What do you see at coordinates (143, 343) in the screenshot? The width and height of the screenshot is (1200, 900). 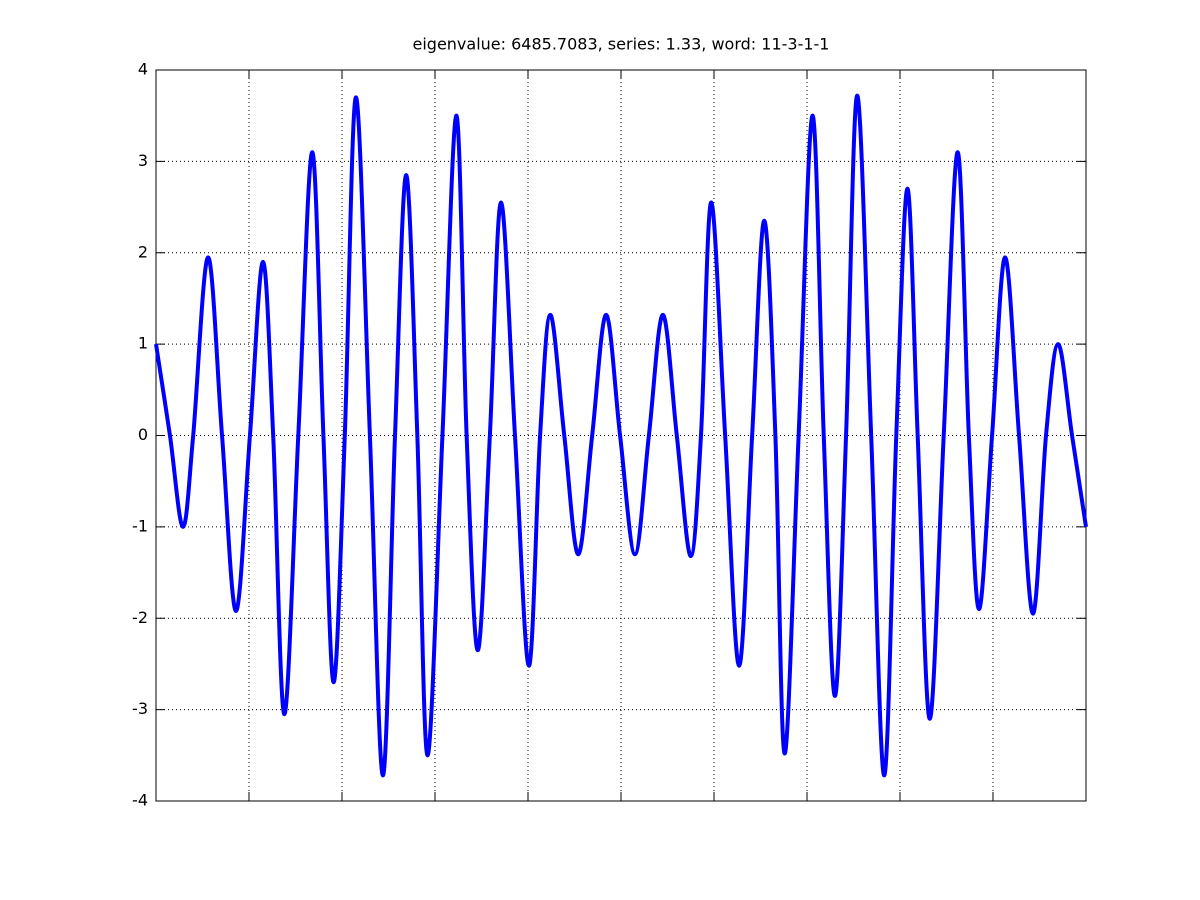 I see `y-tick-label: 1` at bounding box center [143, 343].